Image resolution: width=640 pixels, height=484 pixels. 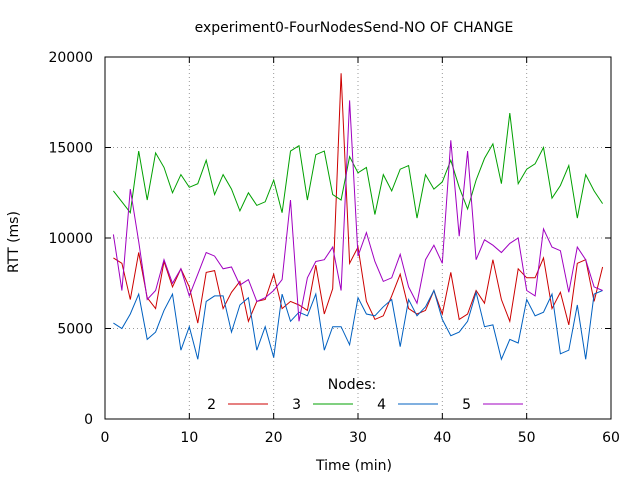 I want to click on x-tick-label: 30, so click(x=358, y=438).